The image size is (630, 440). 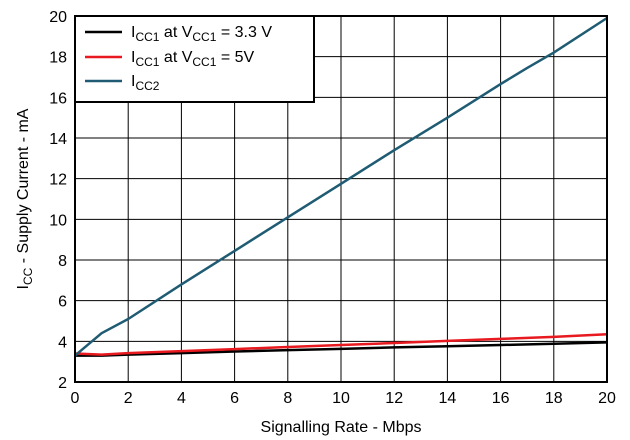 I want to click on y-axis-title-subscript: CC, so click(x=28, y=276).